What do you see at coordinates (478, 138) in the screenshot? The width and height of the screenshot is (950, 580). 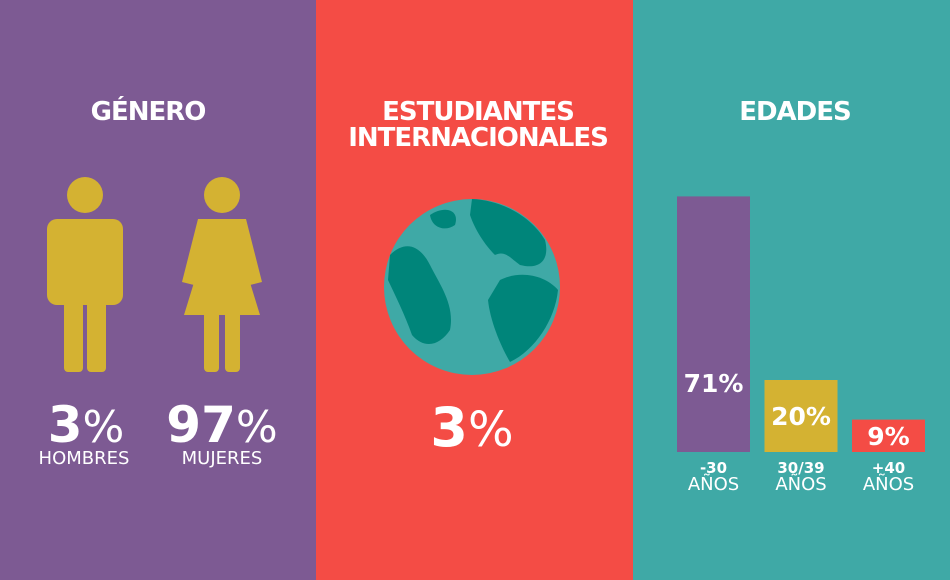 I see `international-title-line: INTERNACIONALES` at bounding box center [478, 138].